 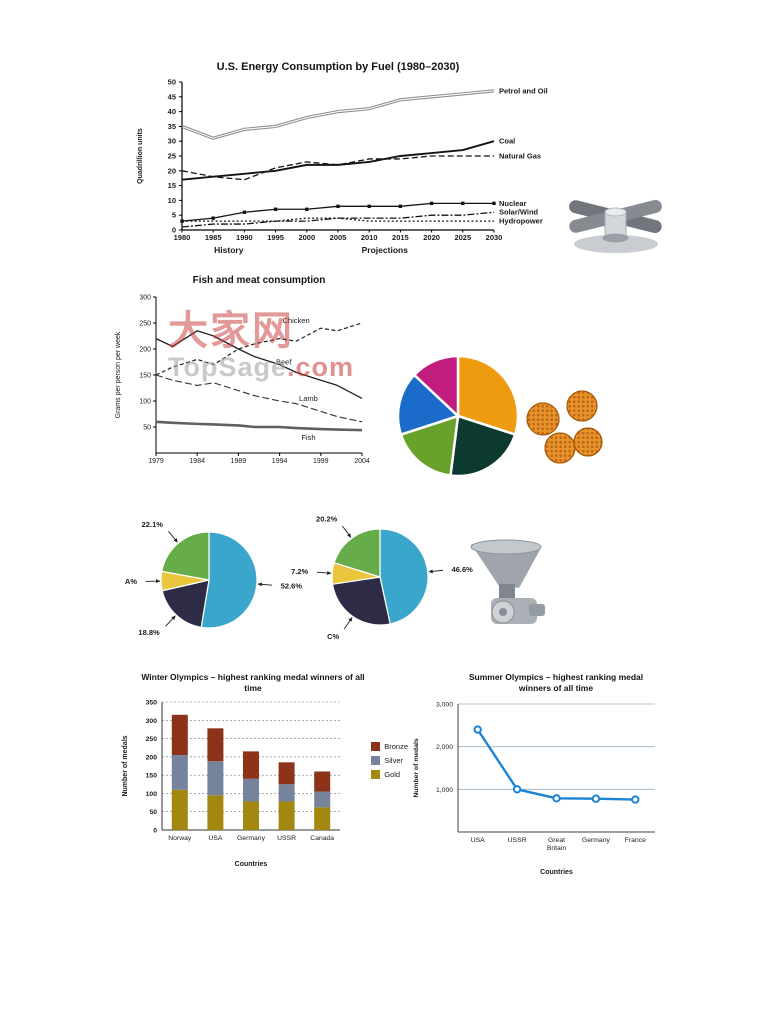 I want to click on svg-text: Projections, so click(x=385, y=250).